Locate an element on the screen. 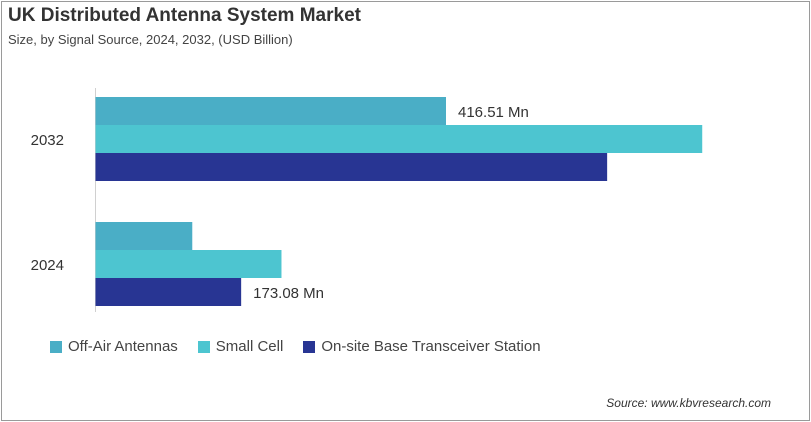 The image size is (811, 422). legend-label: Small Cell is located at coordinates (249, 346).